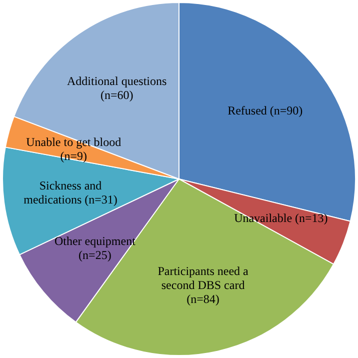 The image size is (358, 358). I want to click on slice-label: Additional questions (n=60), so click(117, 88).